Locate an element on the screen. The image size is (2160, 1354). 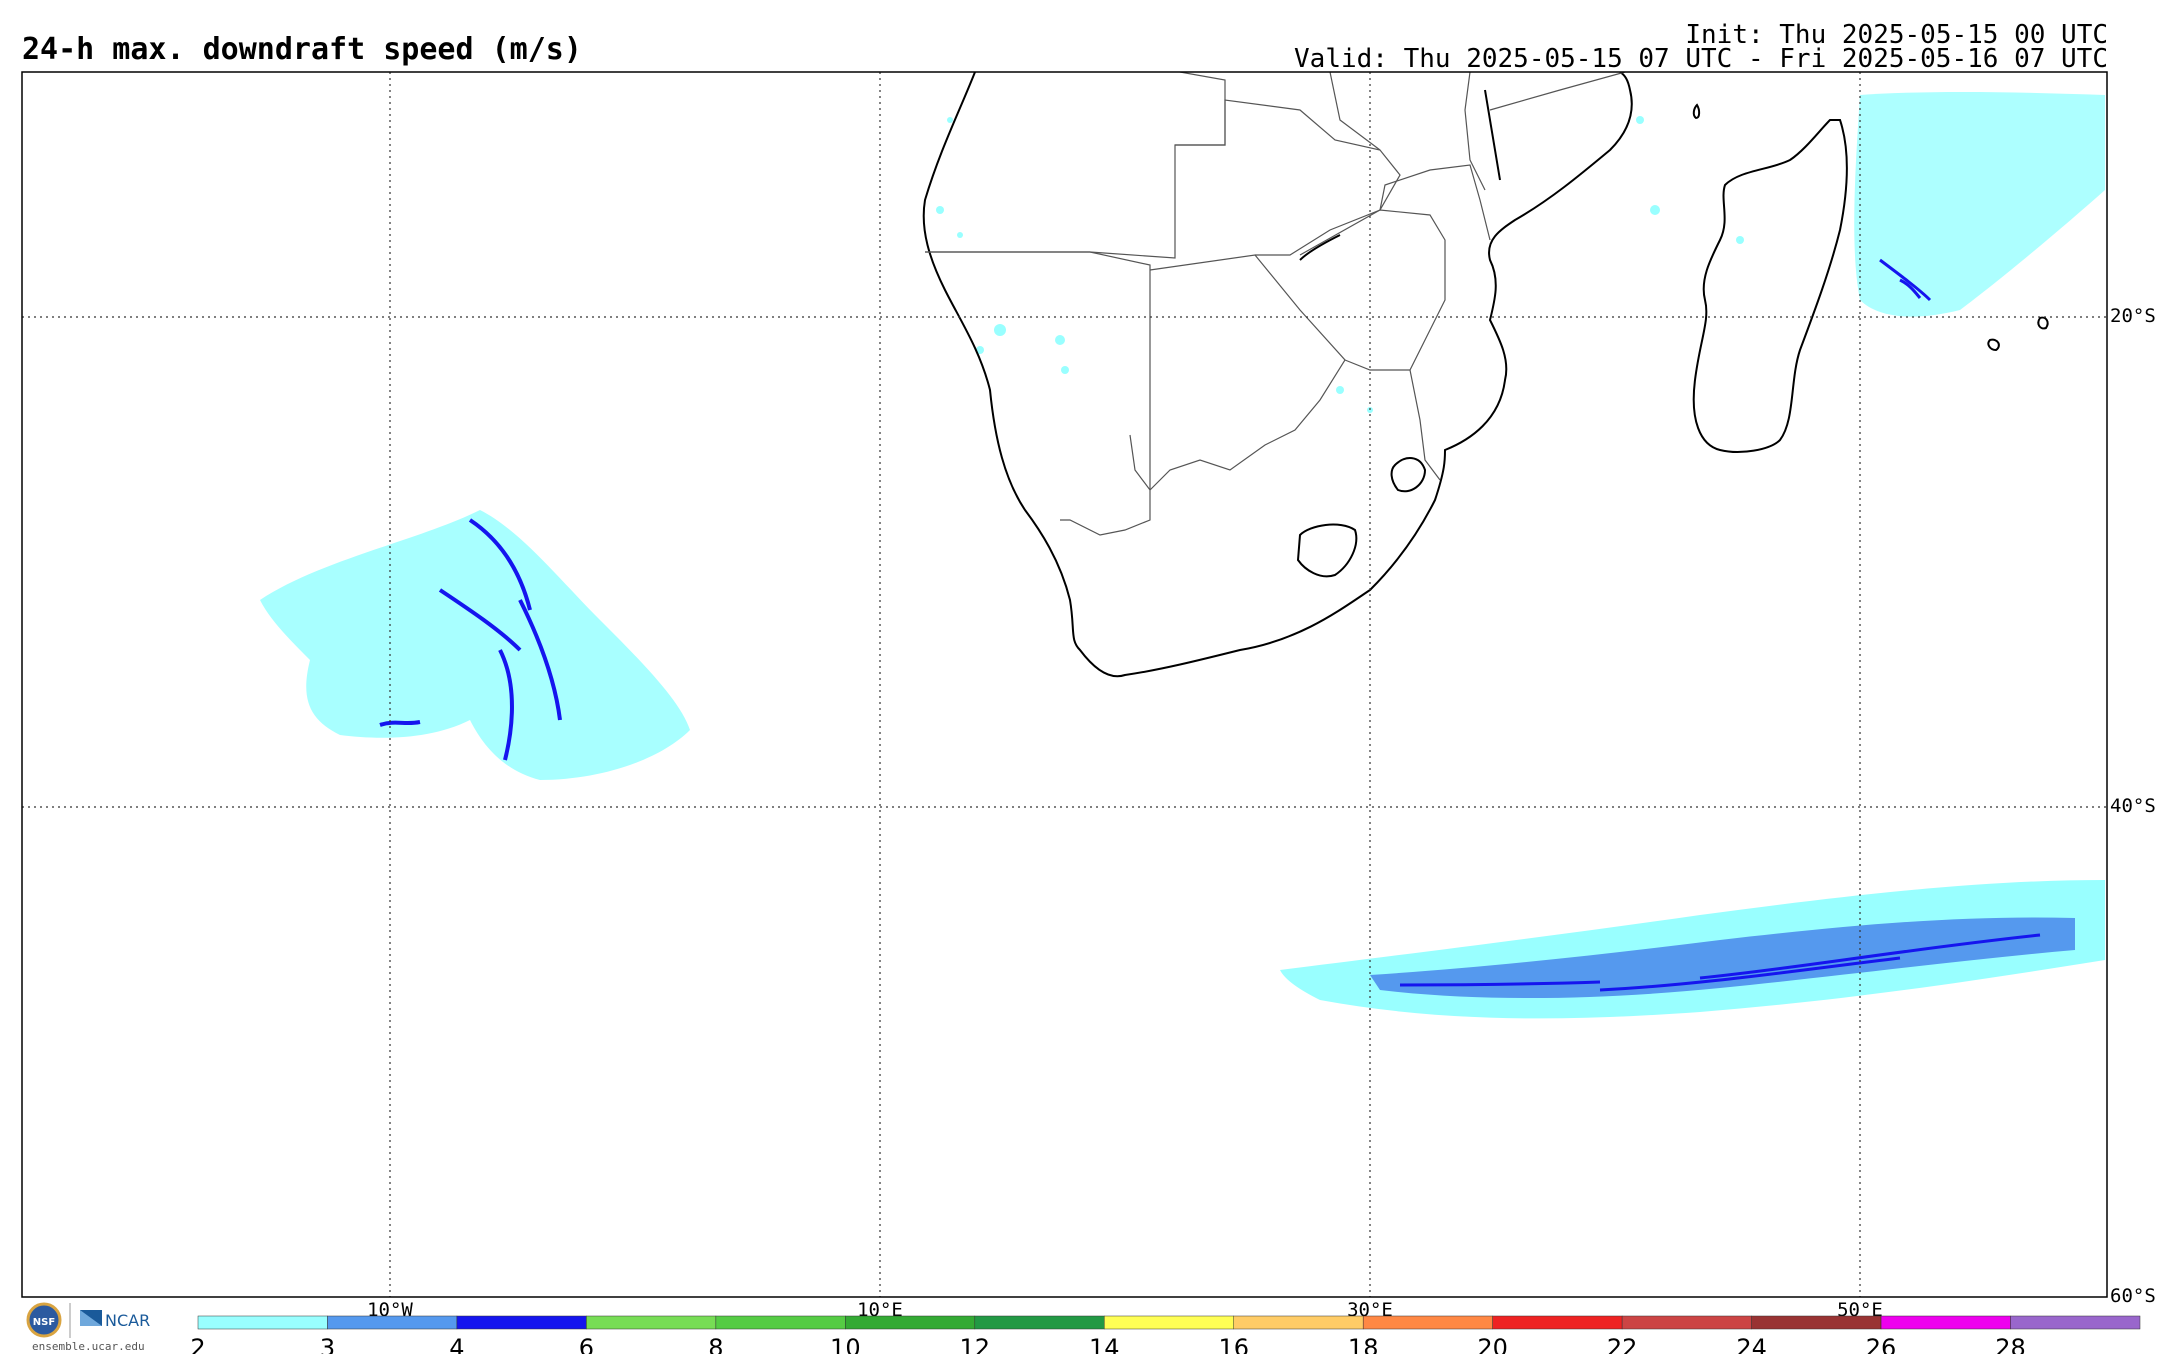
africa-coast is located at coordinates (1277, 375).